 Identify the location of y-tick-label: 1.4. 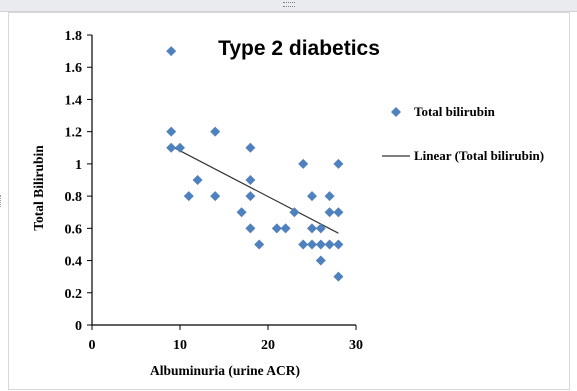
(74, 100).